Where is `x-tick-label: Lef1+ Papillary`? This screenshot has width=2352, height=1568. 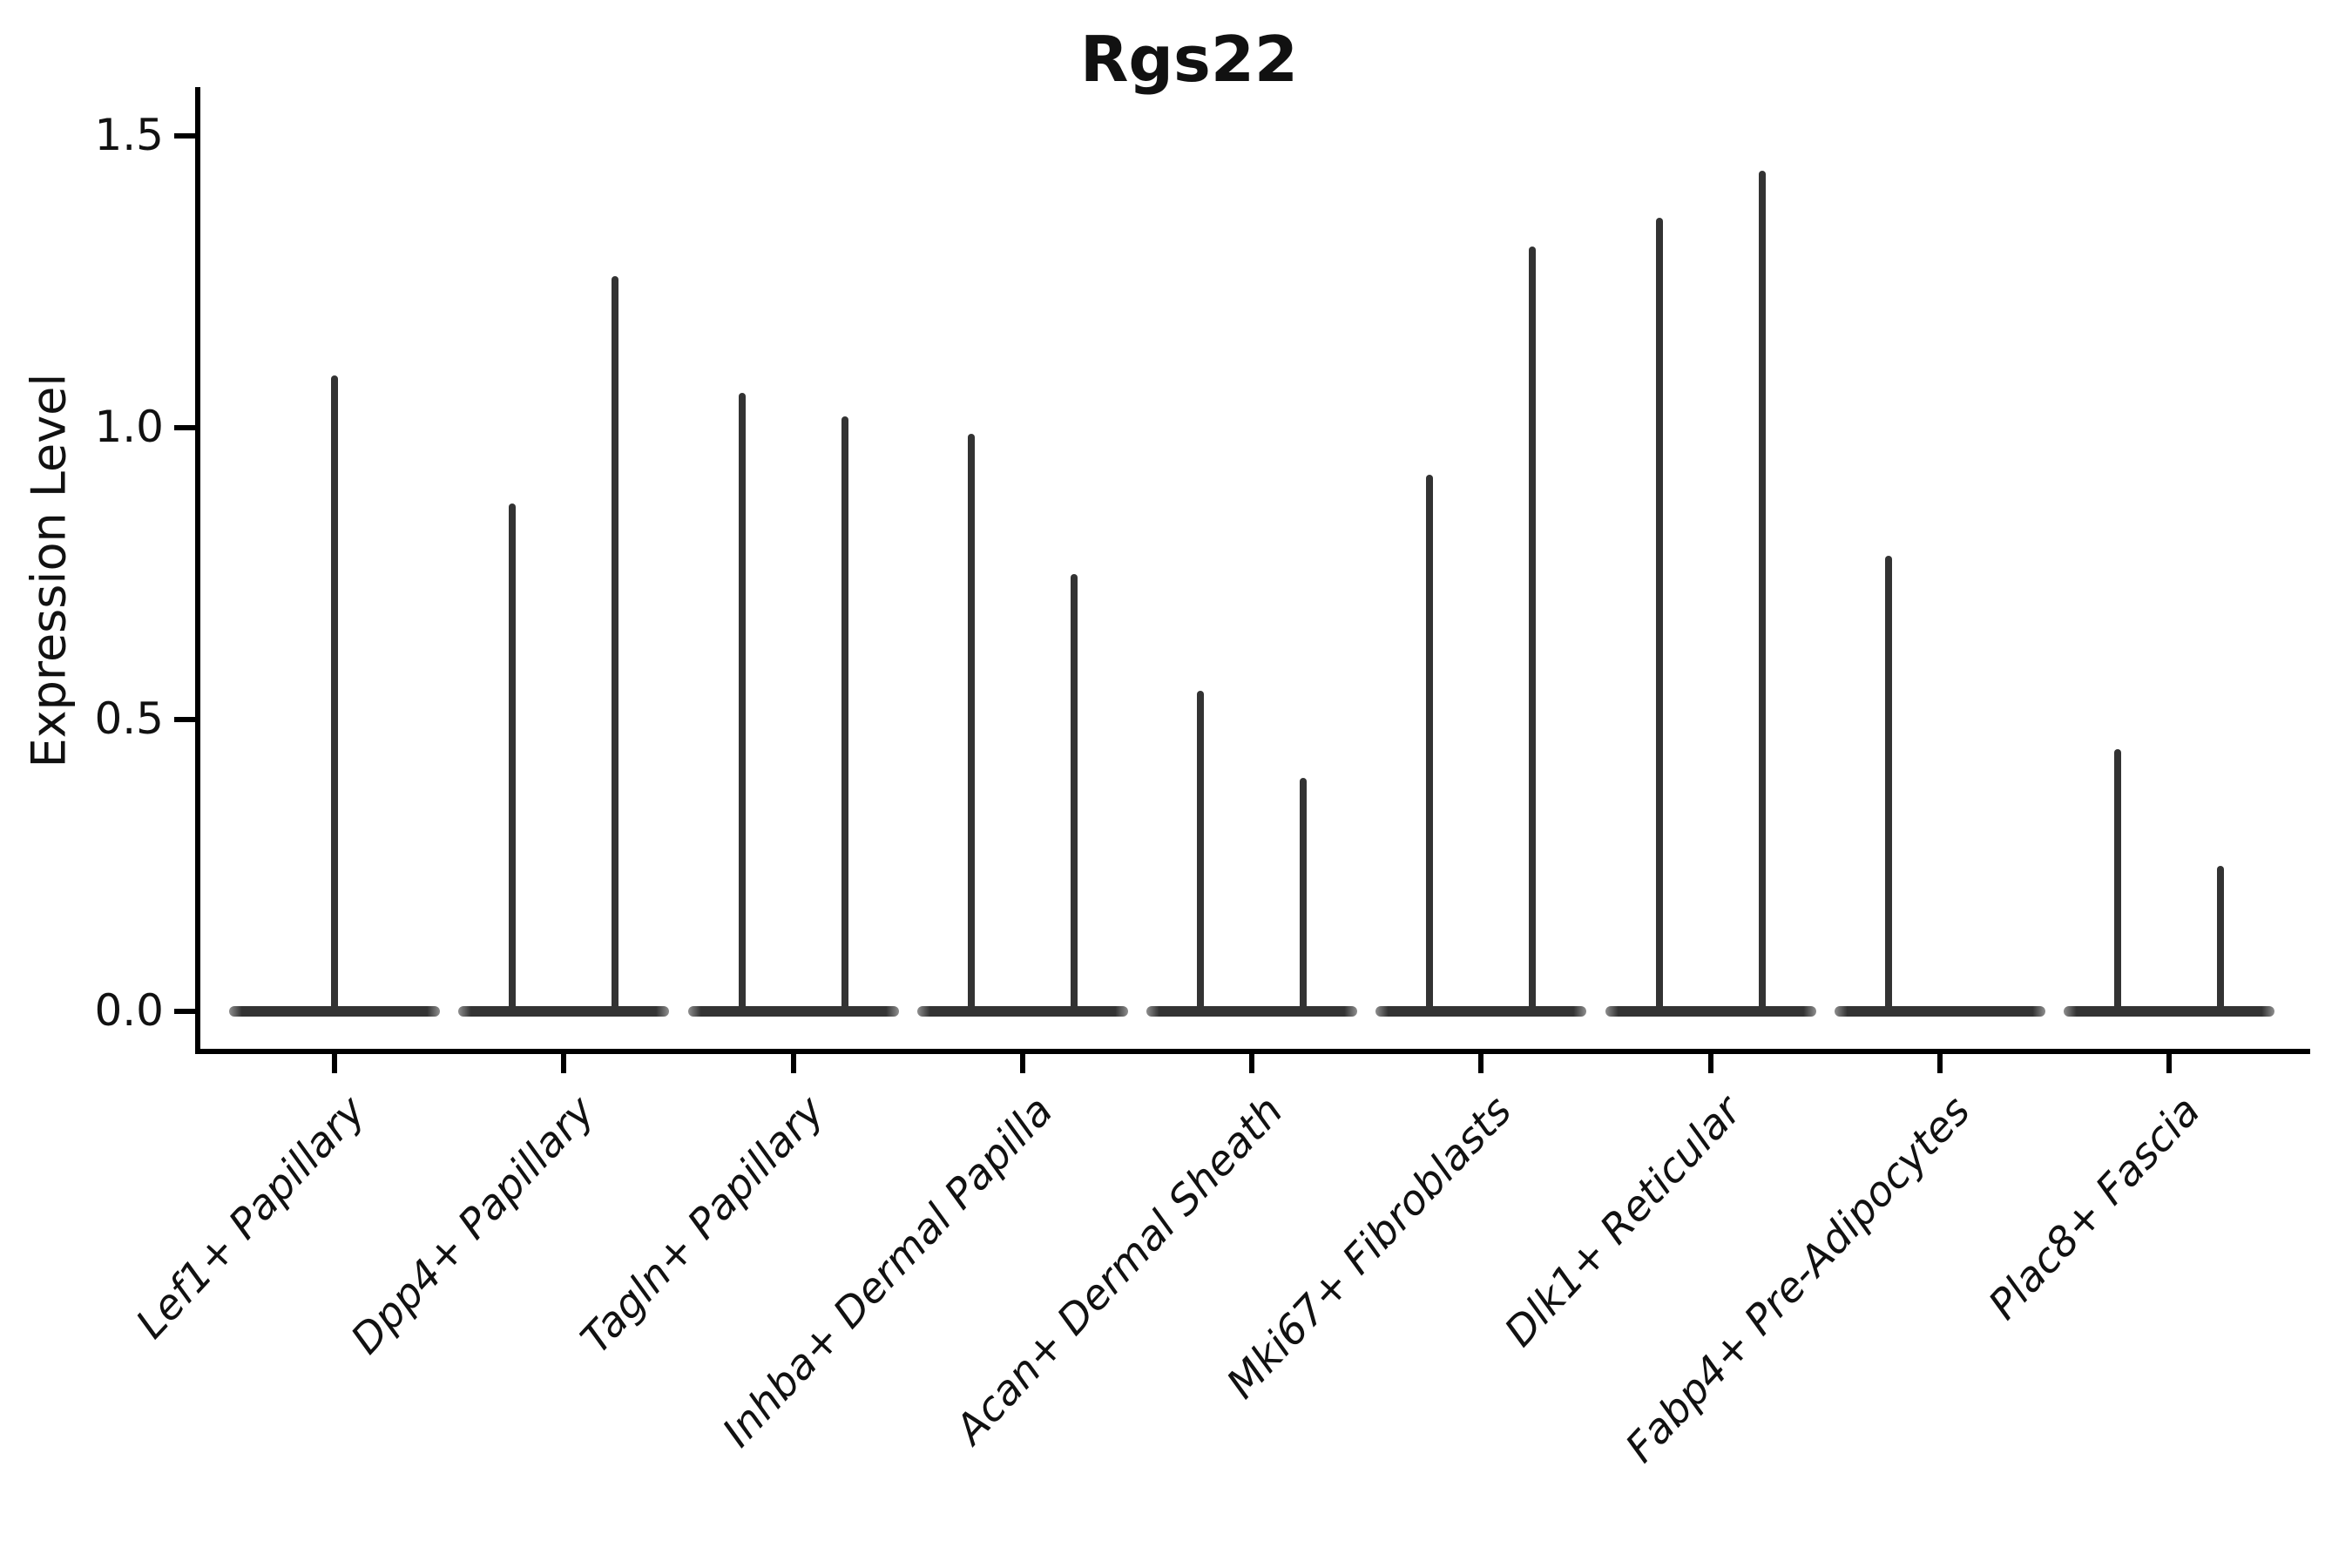 x-tick-label: Lef1+ Papillary is located at coordinates (250, 1217).